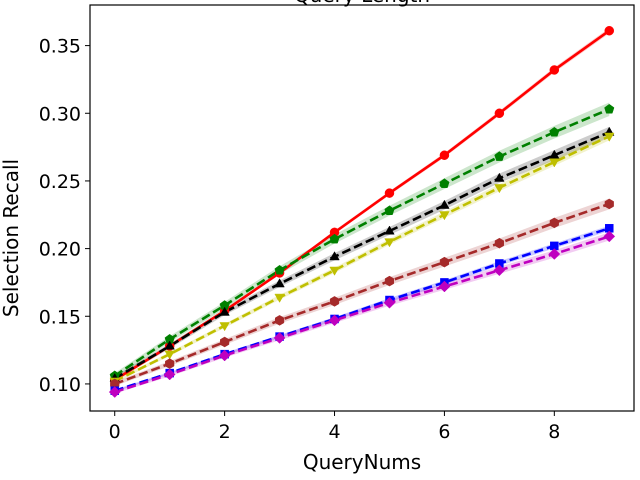 This screenshot has height=480, width=640. What do you see at coordinates (60, 317) in the screenshot?
I see `y-tick-label: 0.15` at bounding box center [60, 317].